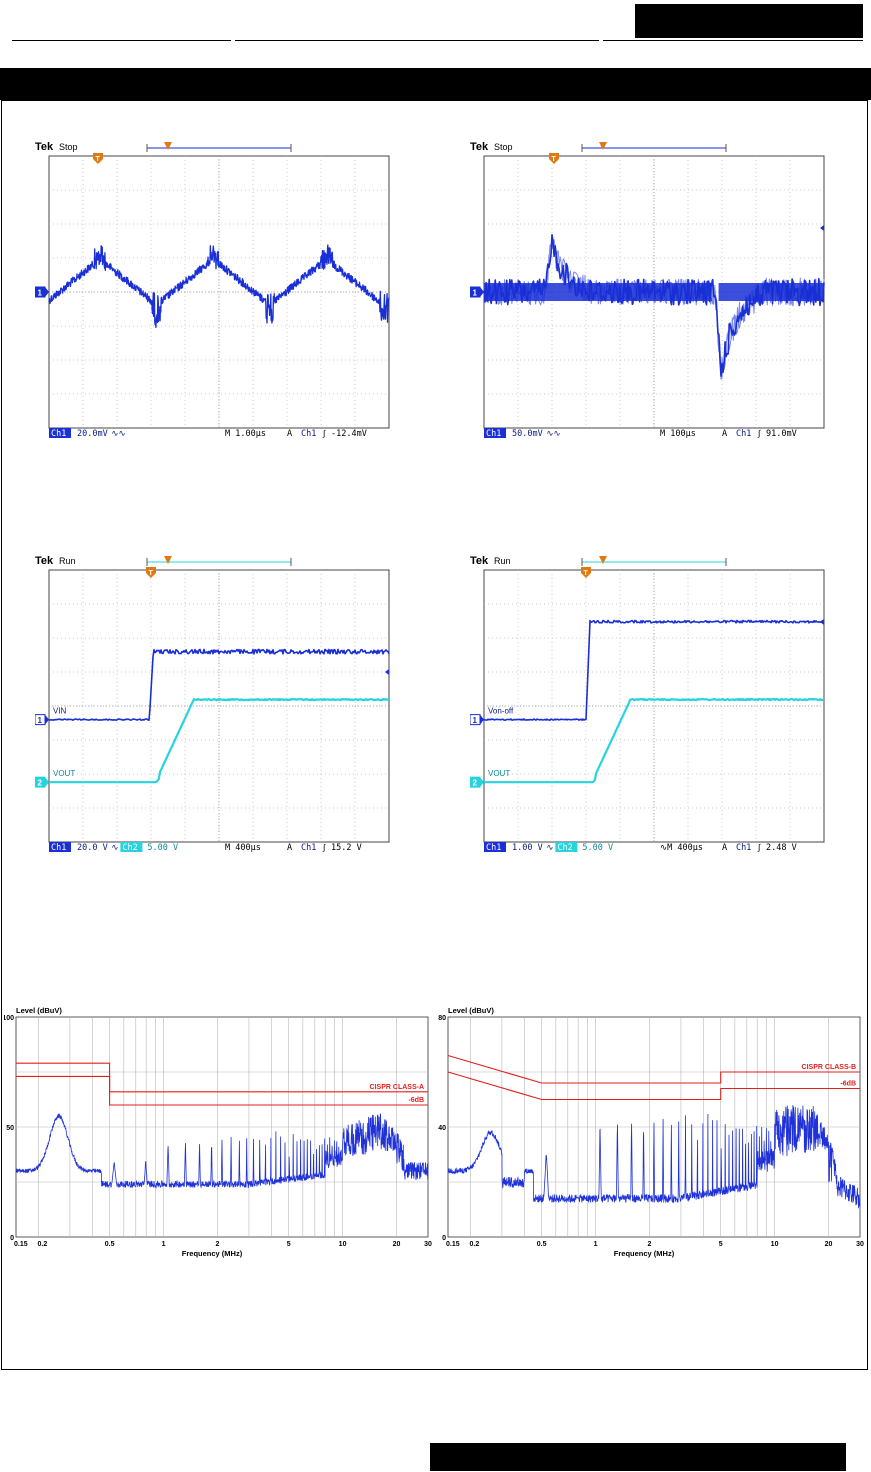 The height and width of the screenshot is (1472, 871). Describe the element at coordinates (781, 848) in the screenshot. I see `scope-trigger-level: 2.48 V` at that location.